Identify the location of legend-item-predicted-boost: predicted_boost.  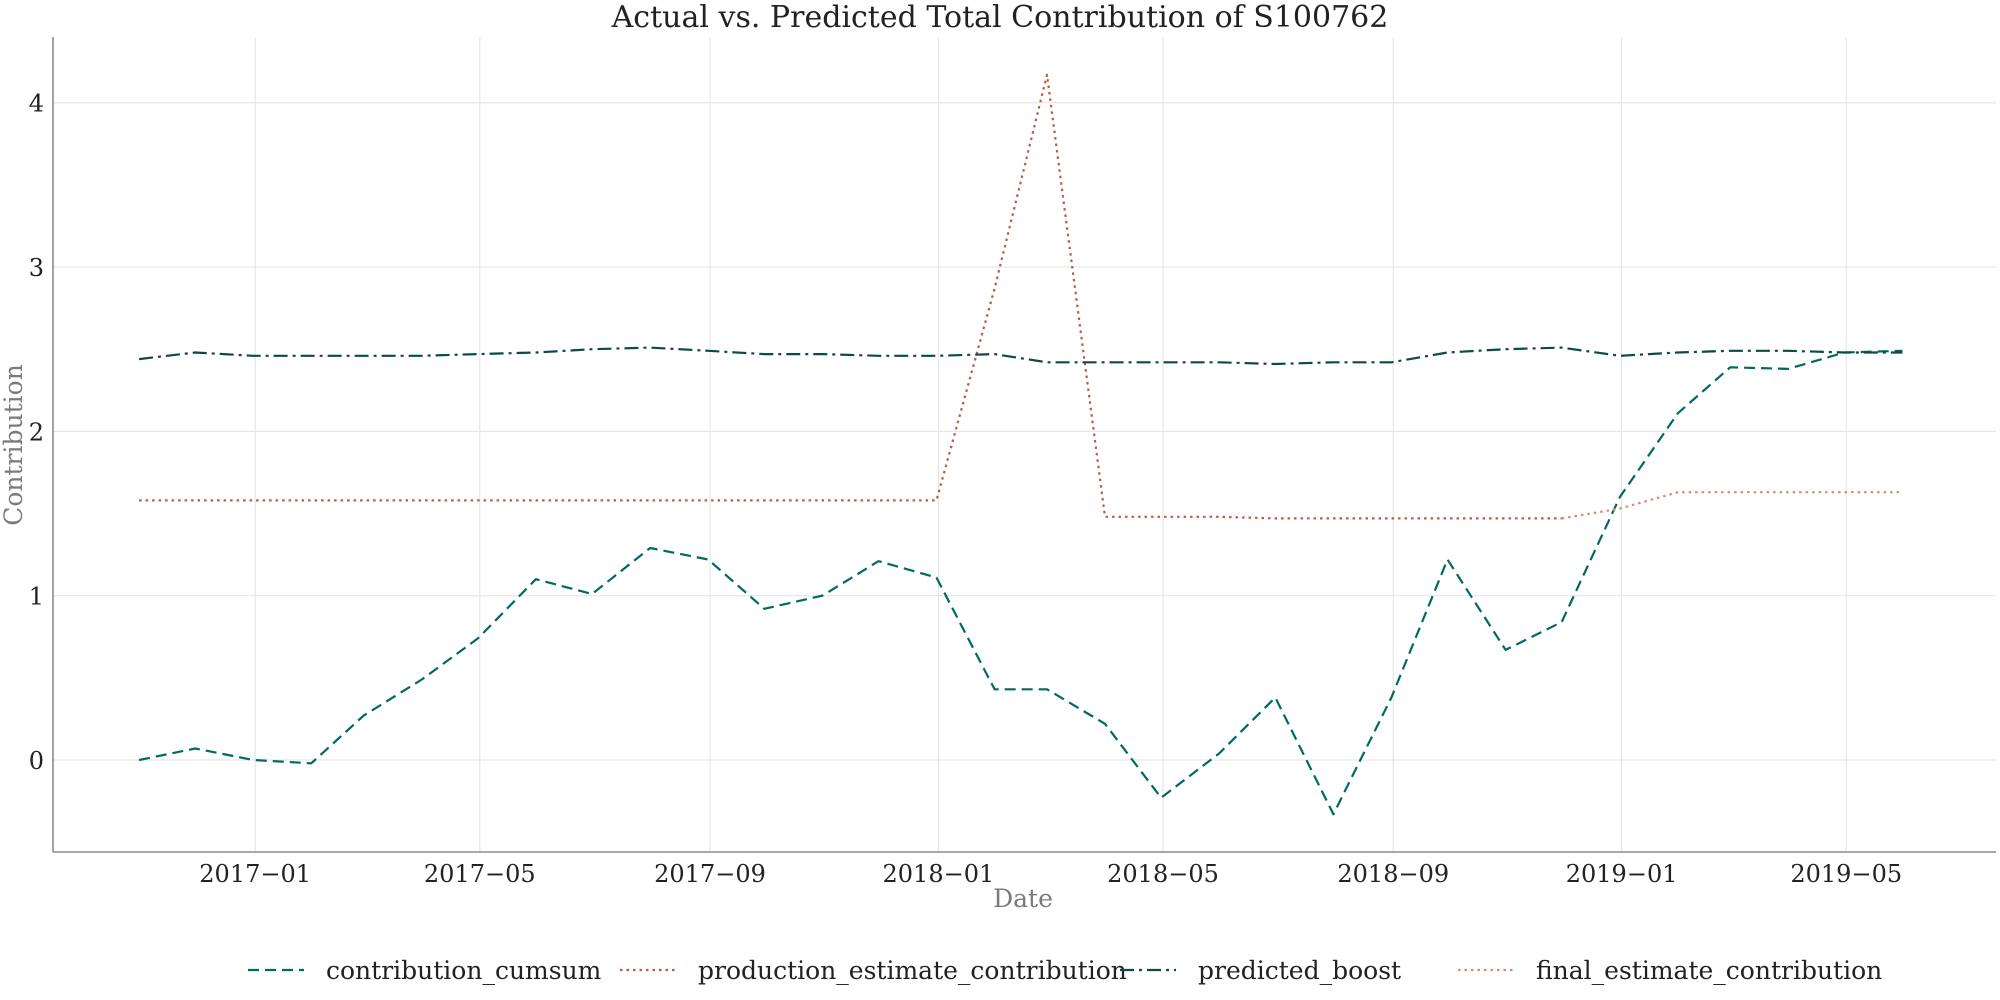
(1260, 970).